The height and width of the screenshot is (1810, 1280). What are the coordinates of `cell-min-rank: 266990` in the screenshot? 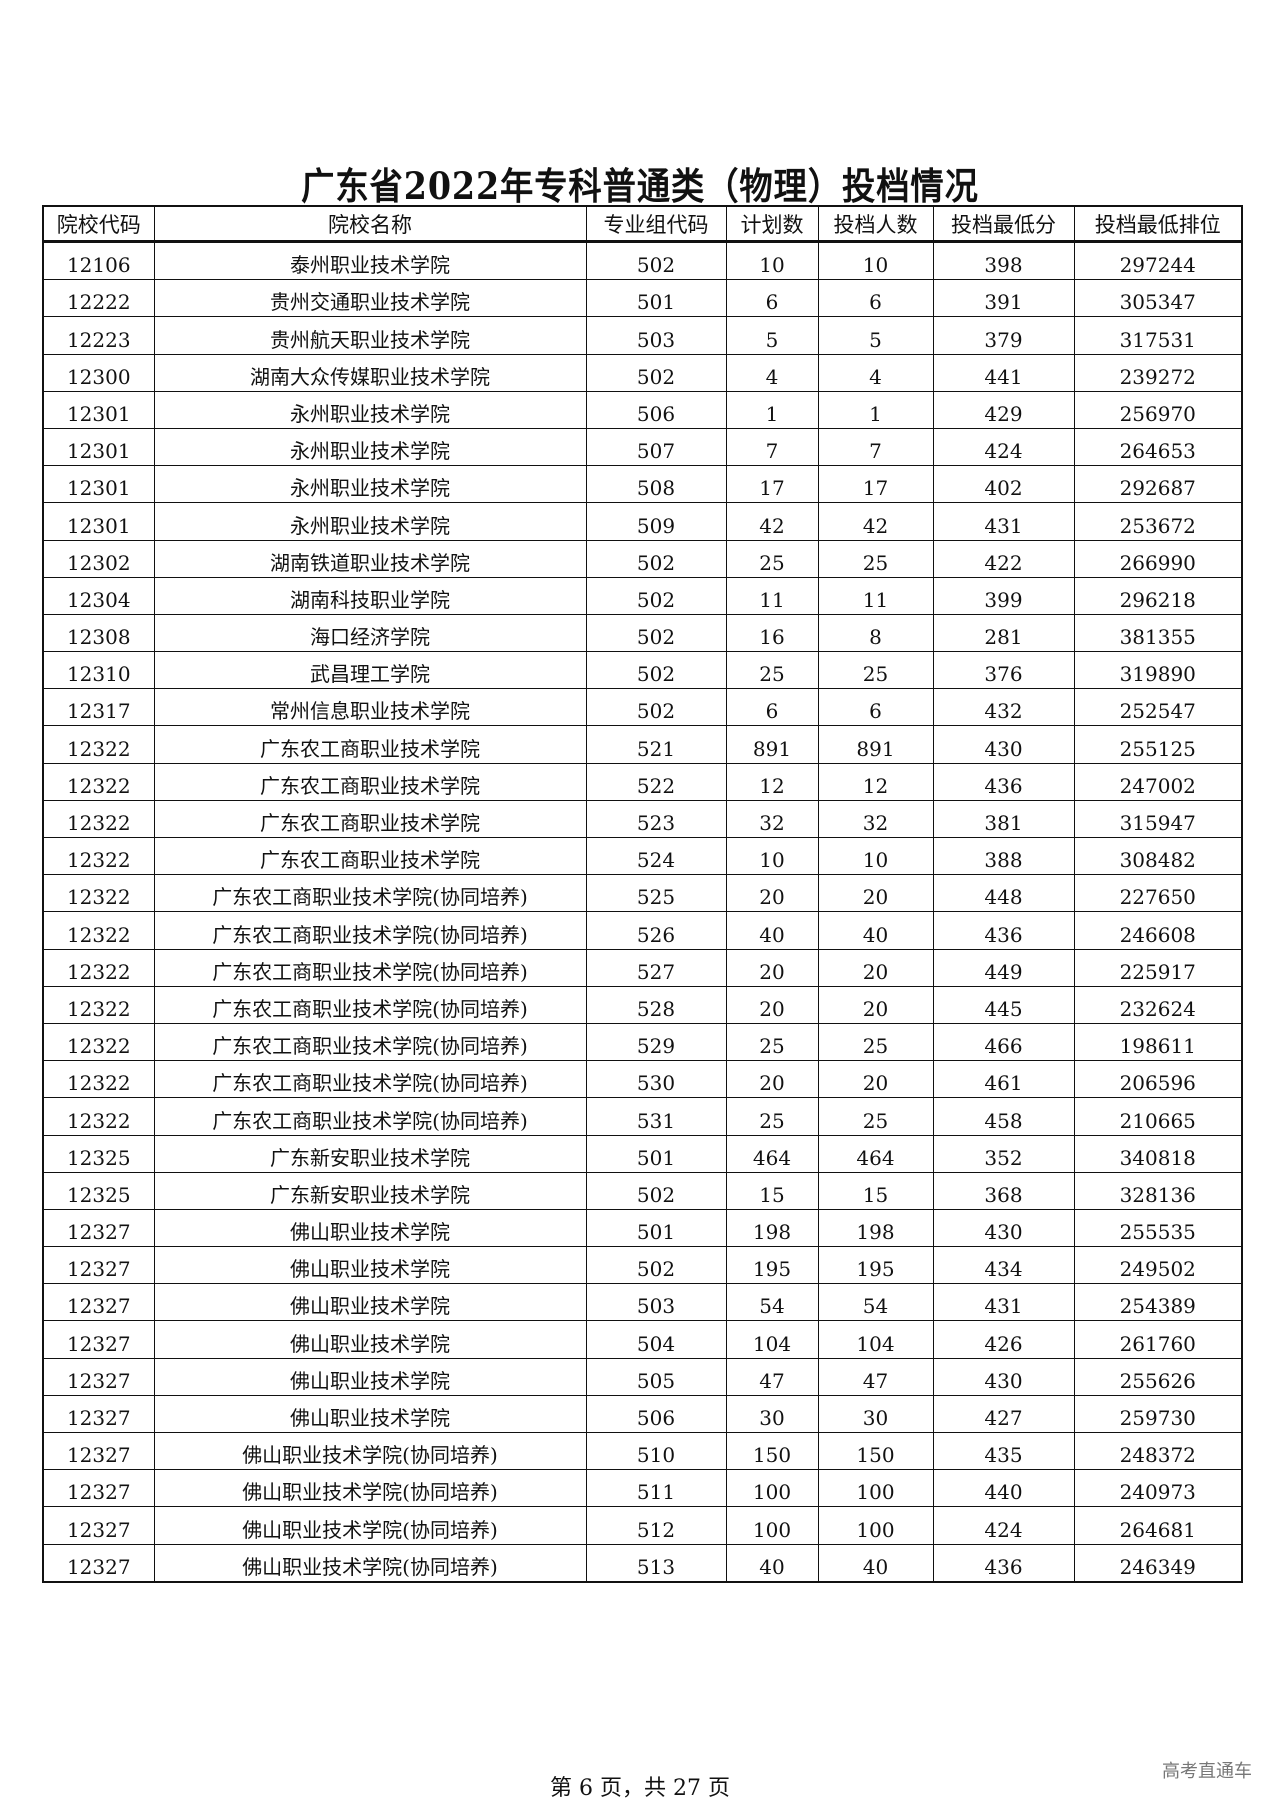 It's located at (1158, 558).